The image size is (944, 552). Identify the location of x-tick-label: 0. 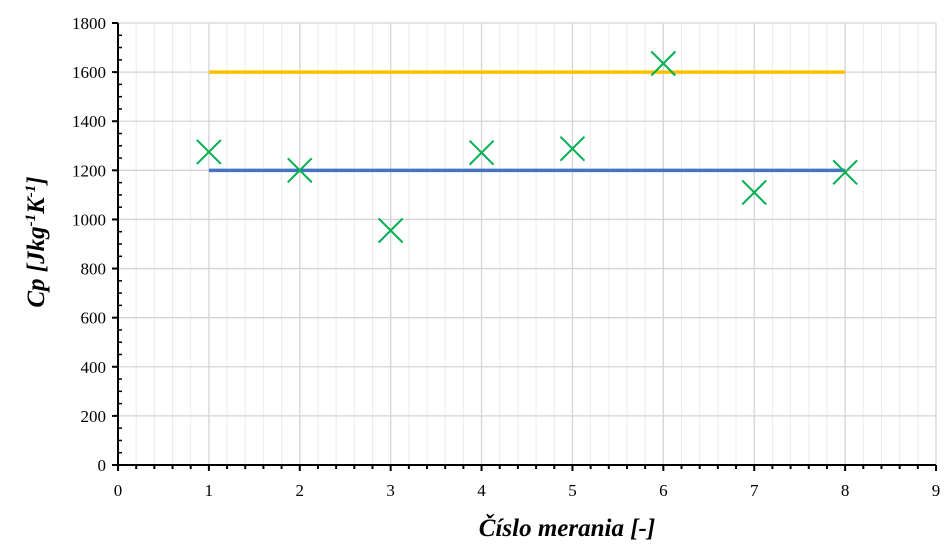
(118, 490).